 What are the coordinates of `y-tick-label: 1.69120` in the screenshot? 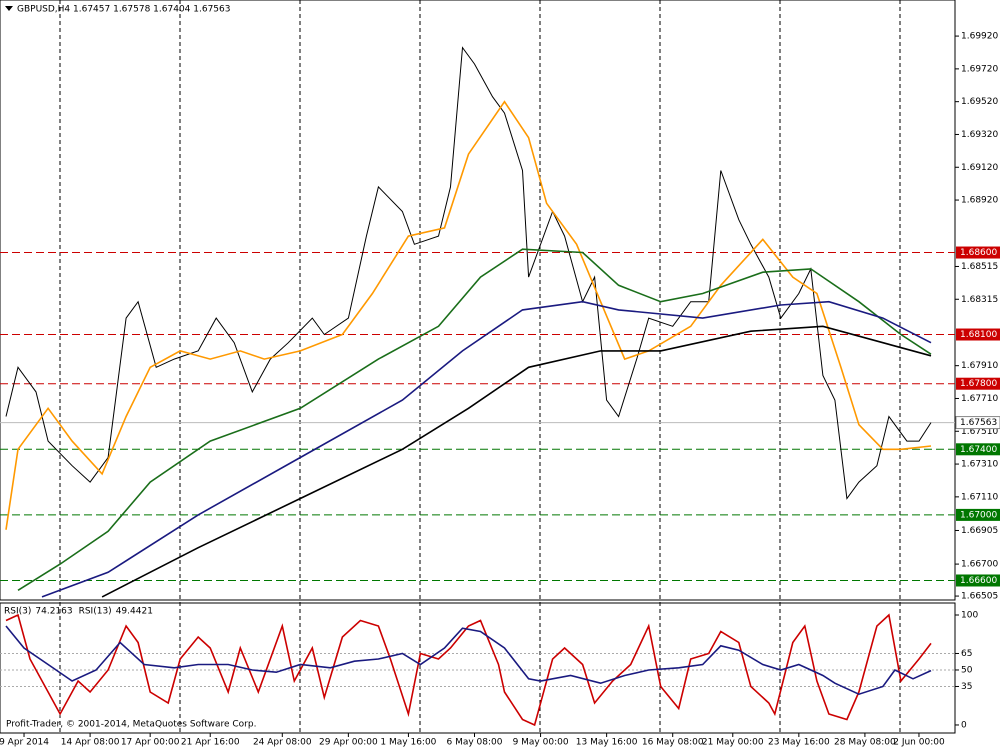 It's located at (979, 168).